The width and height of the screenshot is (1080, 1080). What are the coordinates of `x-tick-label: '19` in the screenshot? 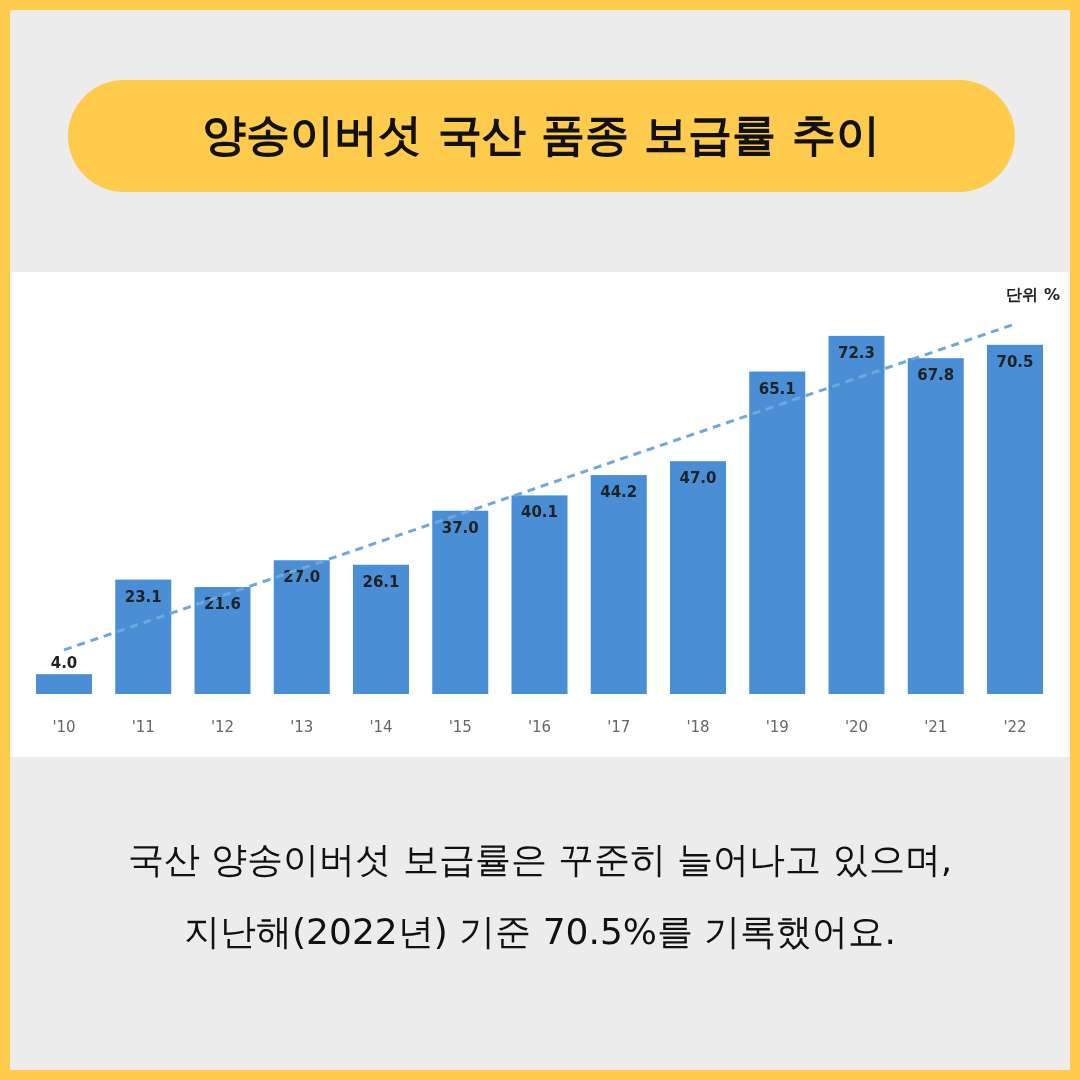 It's located at (777, 727).